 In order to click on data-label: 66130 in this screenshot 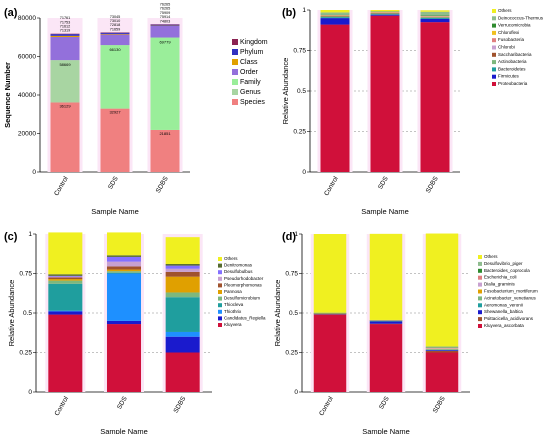, I will do `click(115, 49)`.